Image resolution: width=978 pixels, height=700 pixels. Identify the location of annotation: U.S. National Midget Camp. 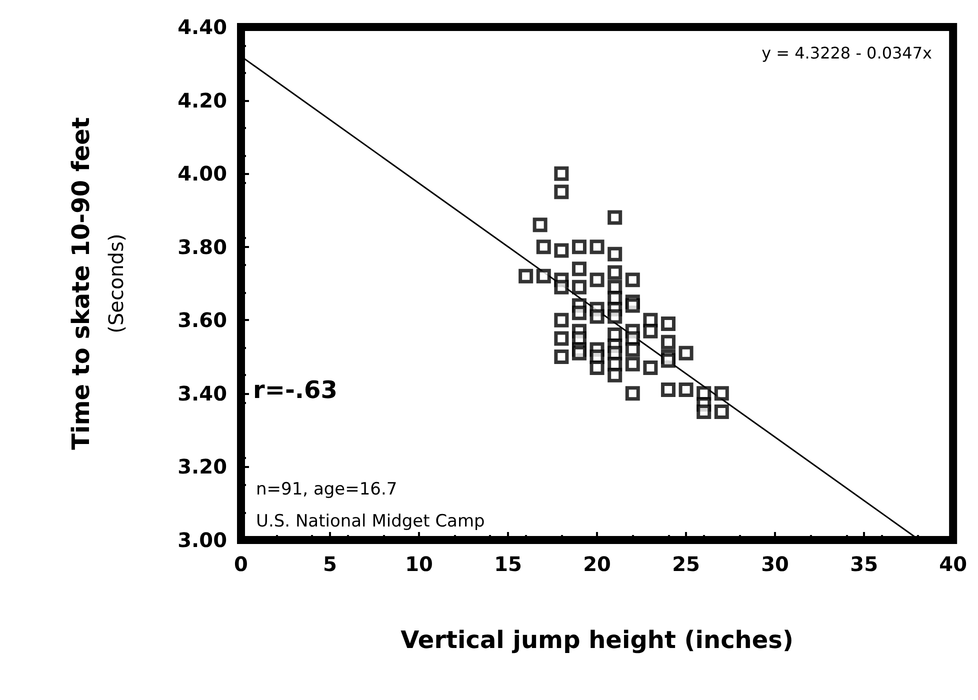
(370, 522).